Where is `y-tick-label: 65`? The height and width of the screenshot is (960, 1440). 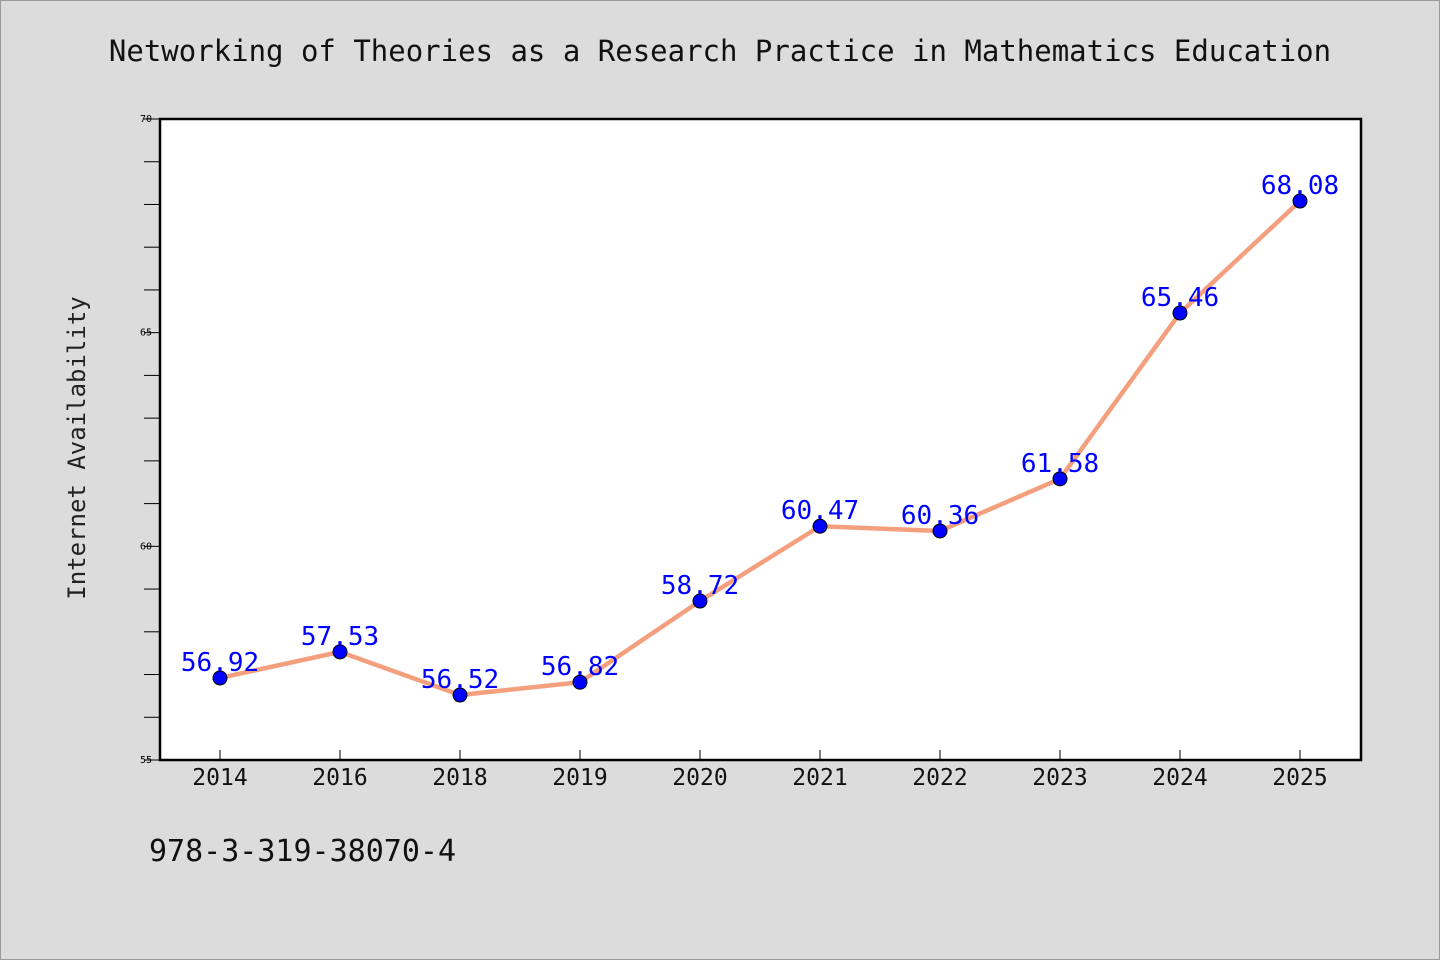
y-tick-label: 65 is located at coordinates (146, 333).